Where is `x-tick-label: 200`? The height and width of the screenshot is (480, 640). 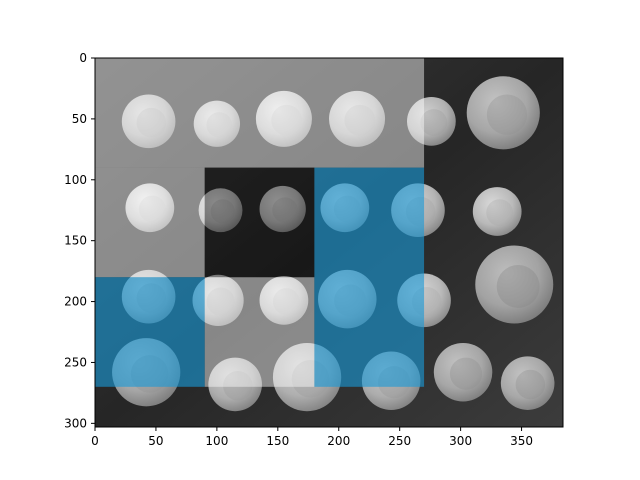
x-tick-label: 200 is located at coordinates (338, 441).